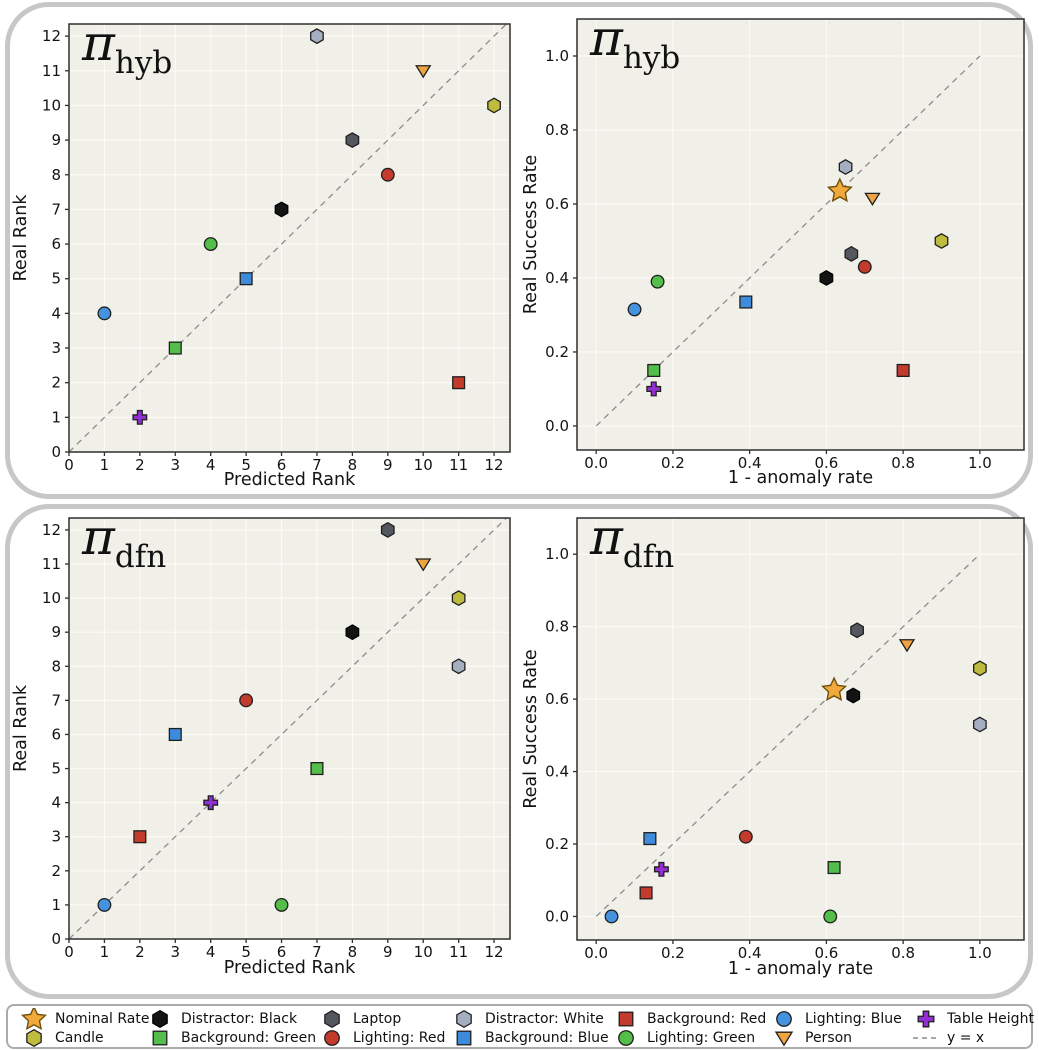 Image resolution: width=1039 pixels, height=1050 pixels. I want to click on svg-text: 0.6, so click(826, 463).